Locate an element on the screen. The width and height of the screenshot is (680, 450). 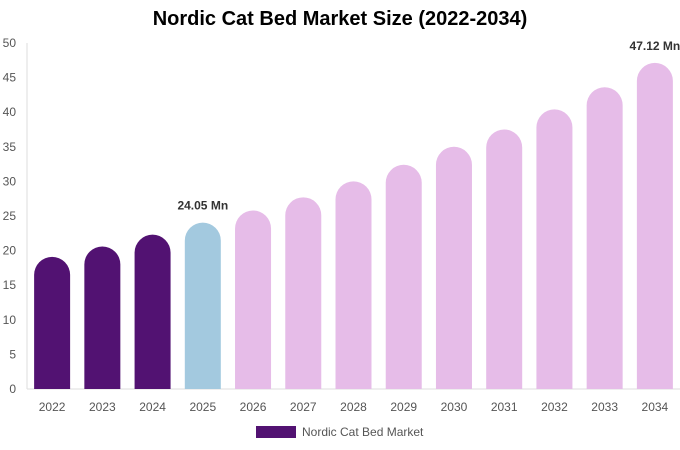
bar-2026 is located at coordinates (253, 299).